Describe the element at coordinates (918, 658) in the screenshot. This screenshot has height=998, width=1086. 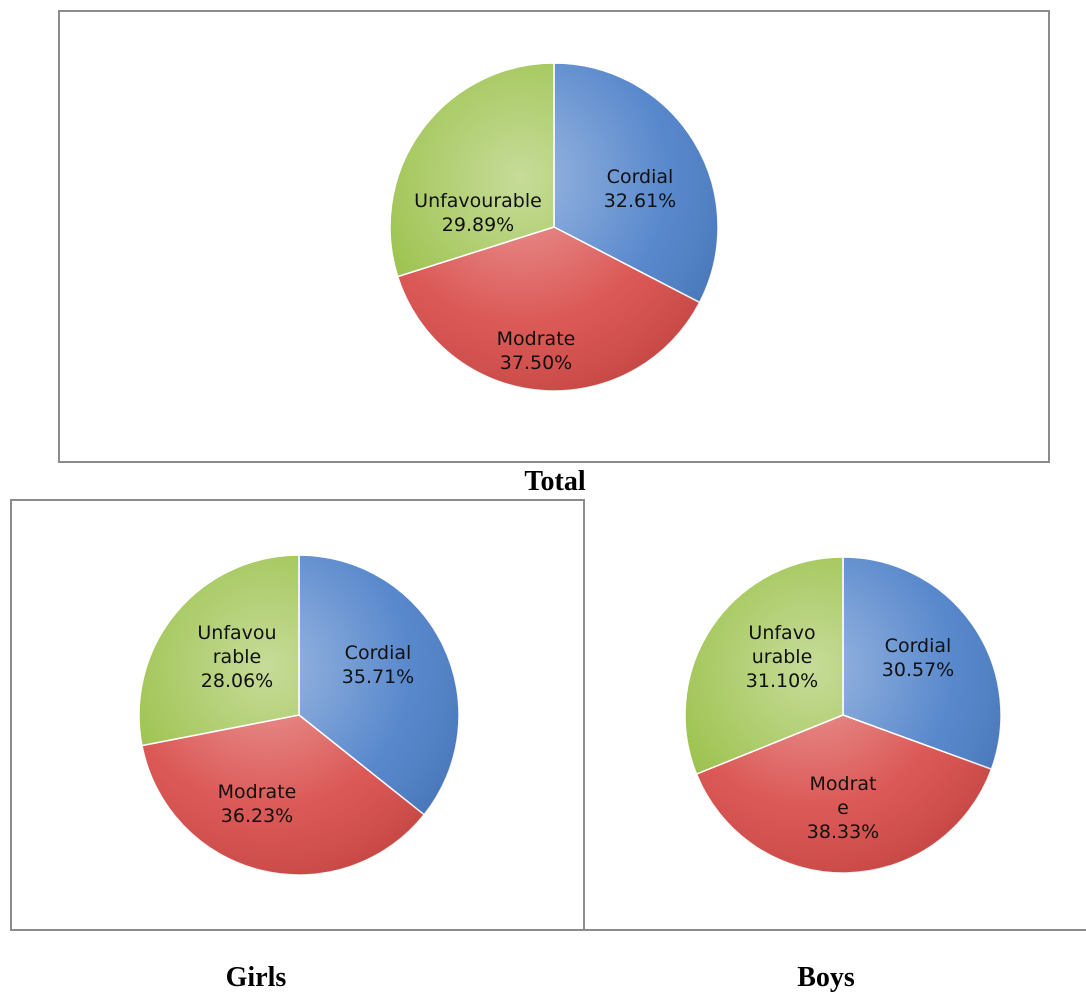
I see `boys-label-cordial: Cordial 30.57%` at that location.